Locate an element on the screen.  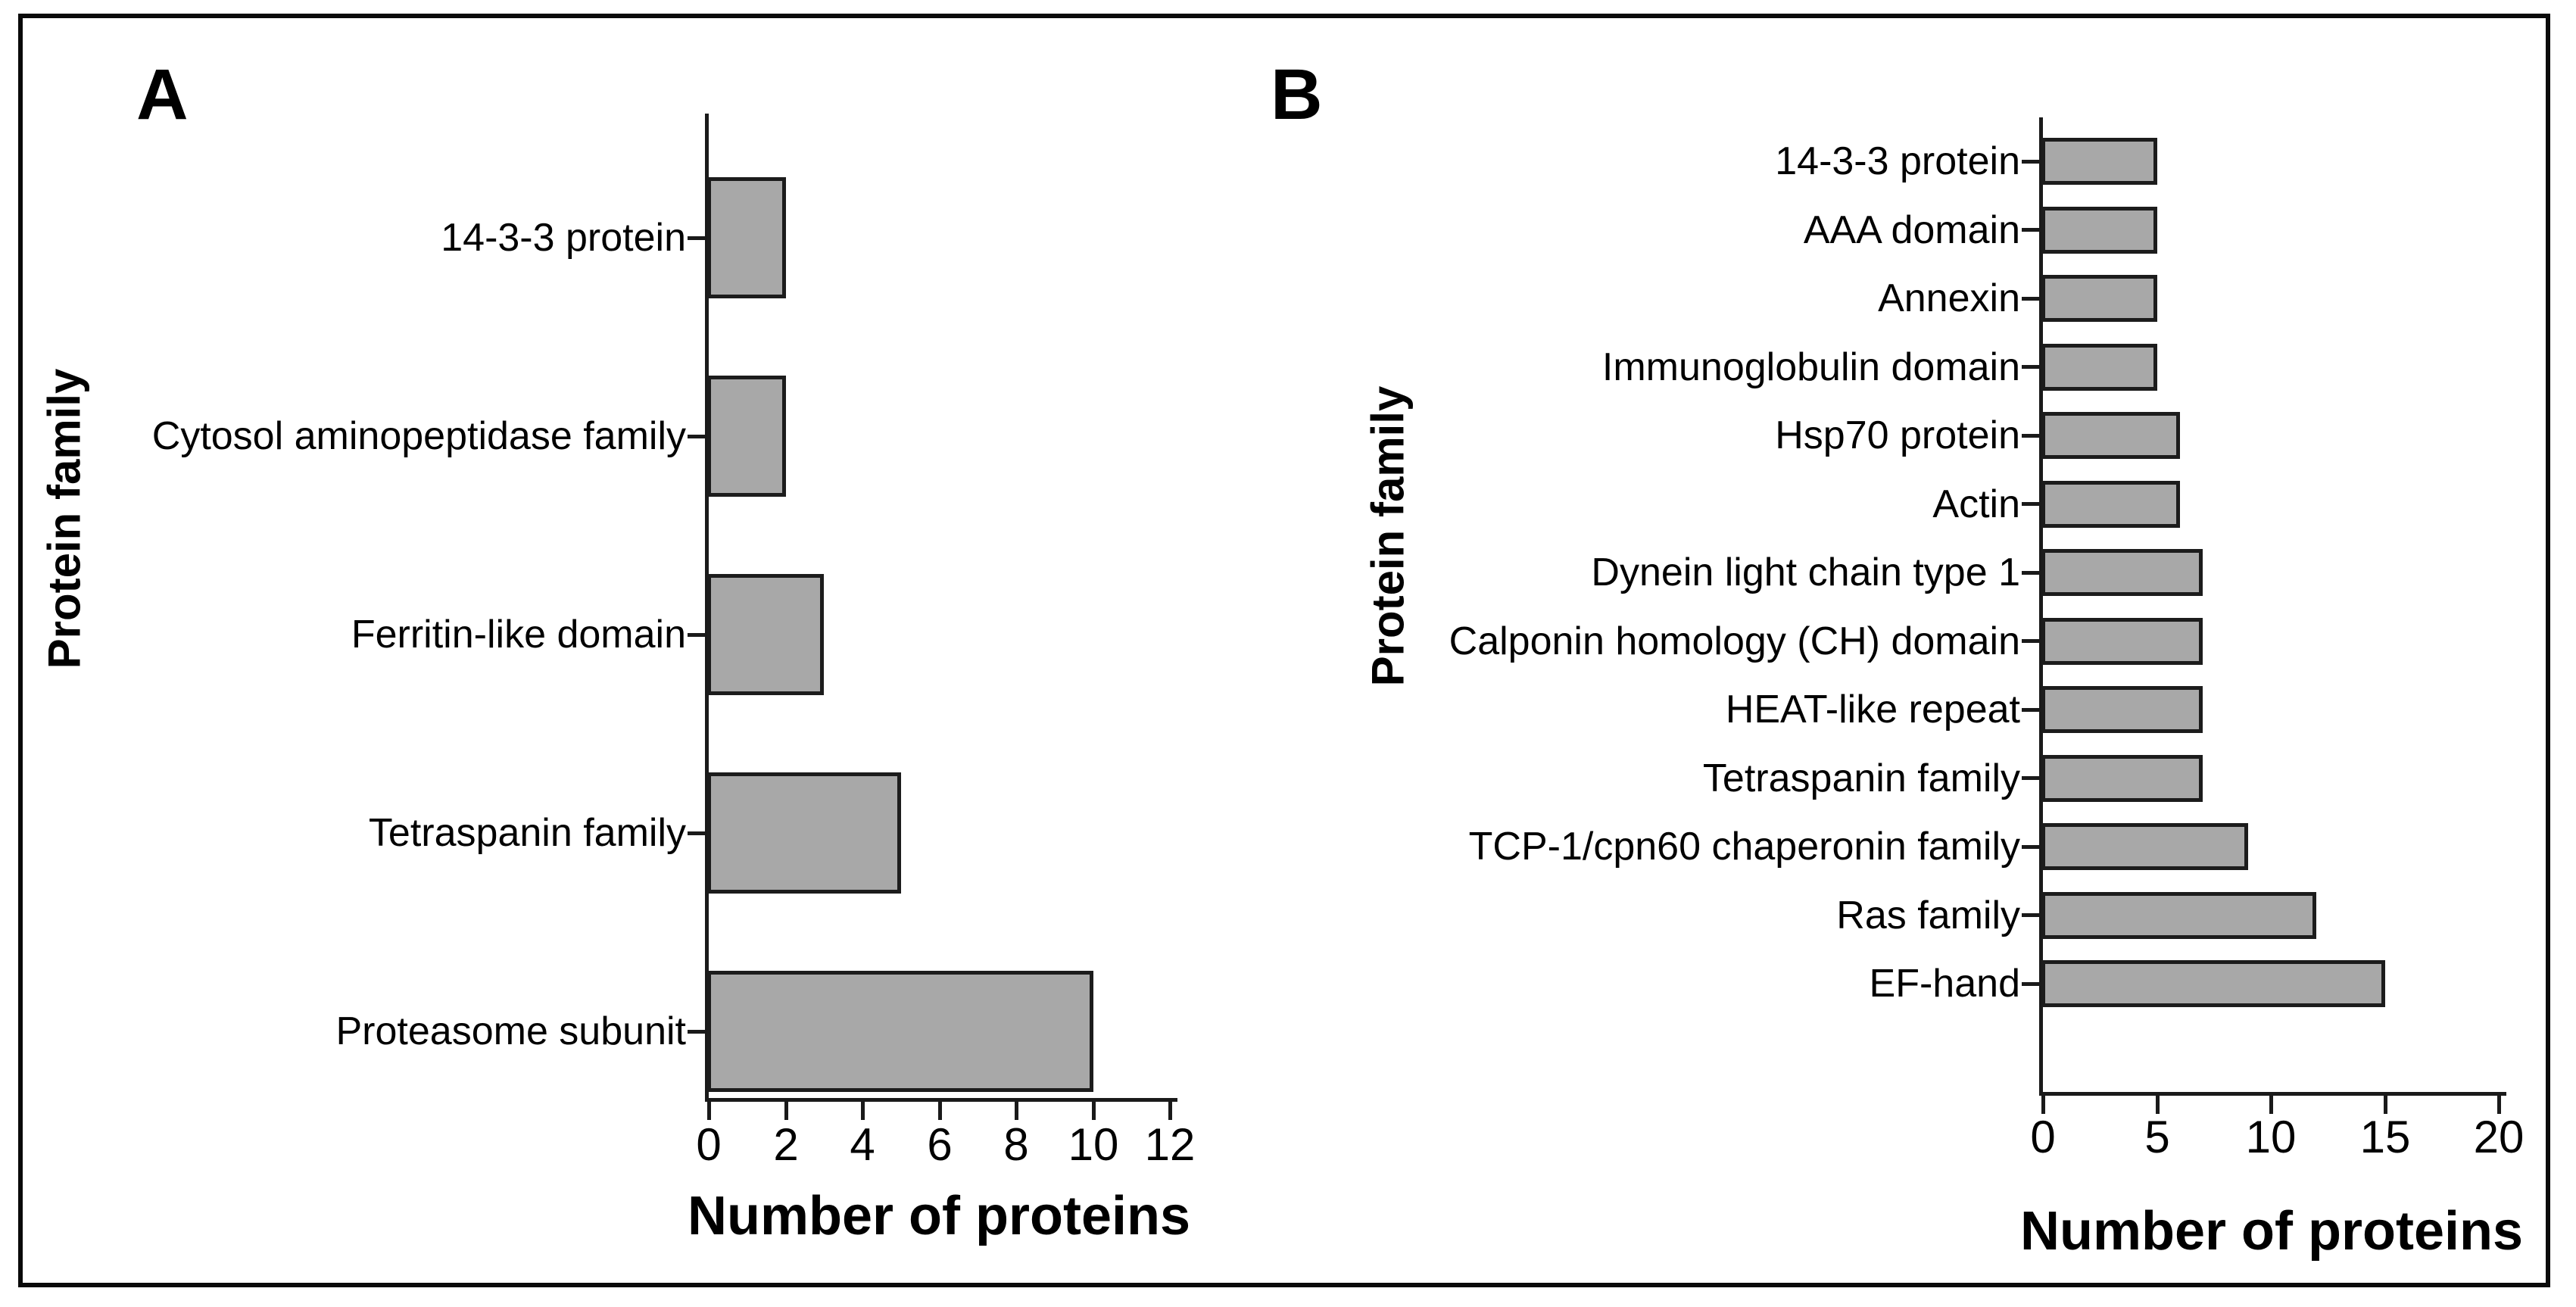
x-axis-tick-label: 6 is located at coordinates (940, 1144).